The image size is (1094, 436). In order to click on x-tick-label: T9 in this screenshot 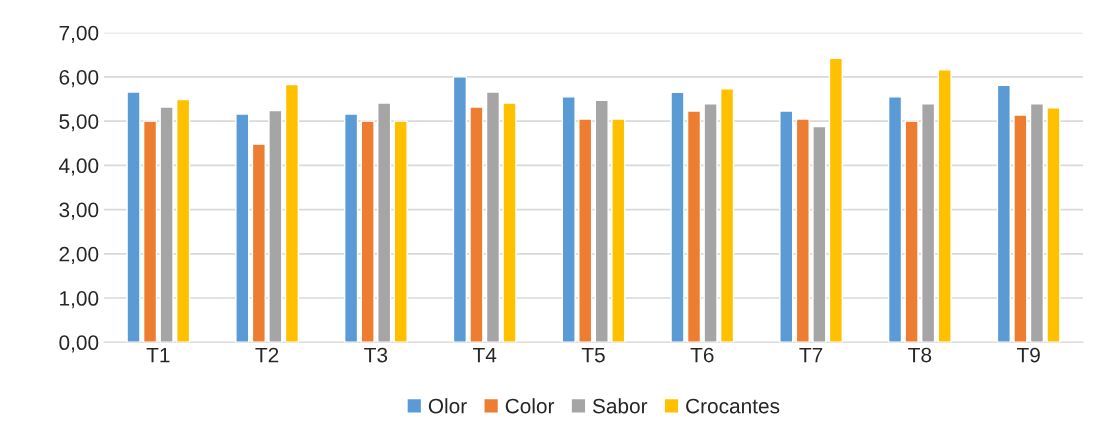, I will do `click(1028, 355)`.